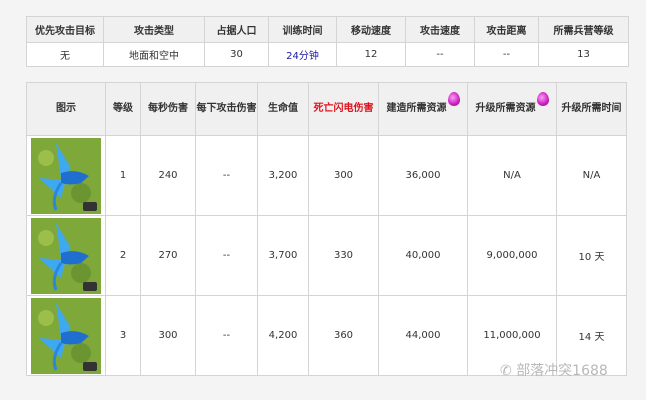 The width and height of the screenshot is (646, 400). Describe the element at coordinates (512, 255) in the screenshot. I see `cell-upgrade: 9,000,000` at that location.